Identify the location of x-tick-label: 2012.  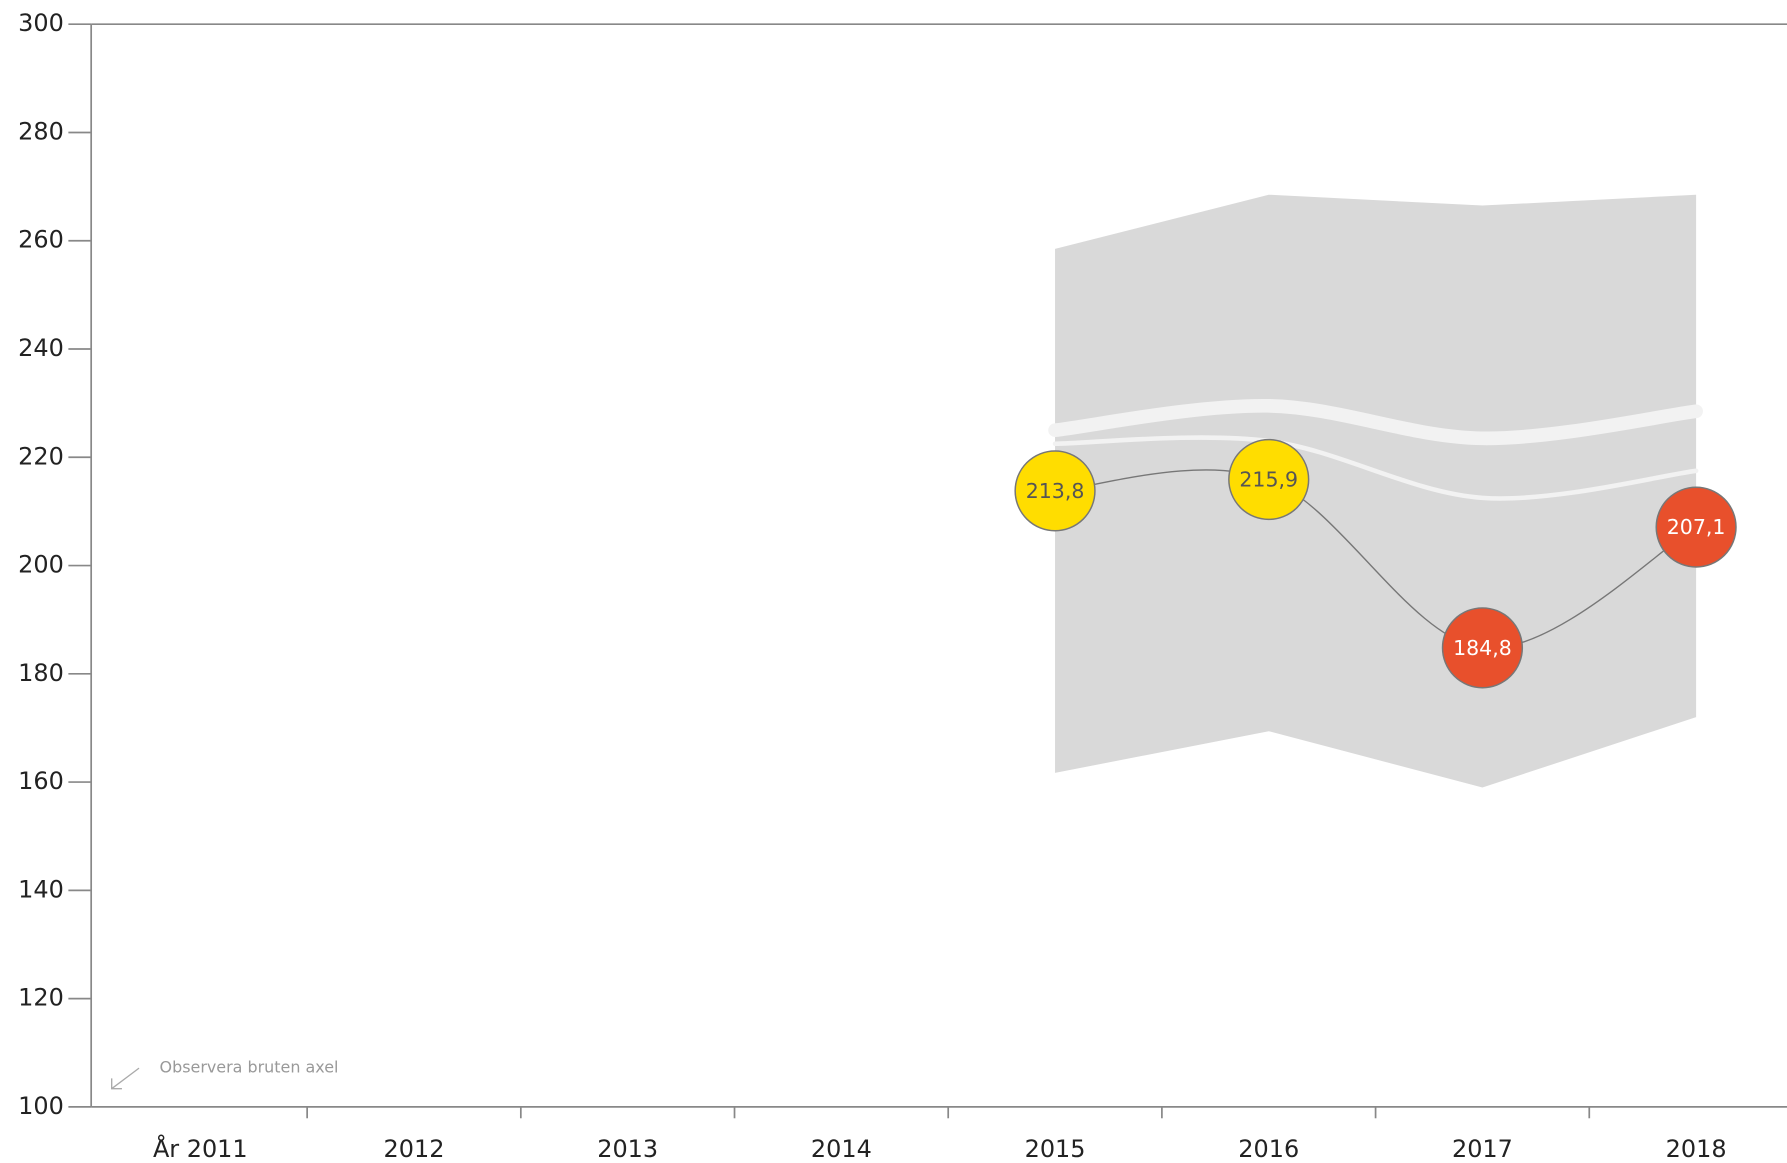
(414, 1149).